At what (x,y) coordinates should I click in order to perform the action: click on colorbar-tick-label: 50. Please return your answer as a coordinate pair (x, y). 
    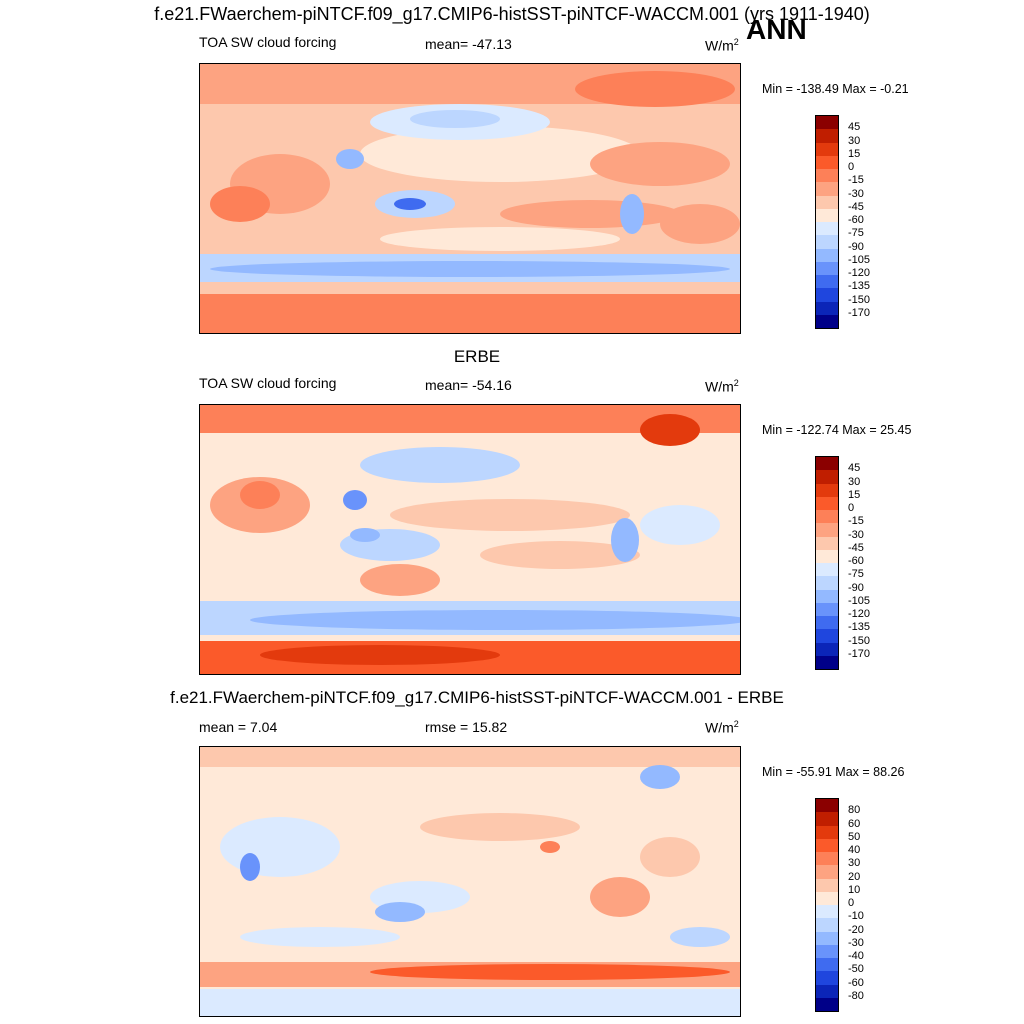
    Looking at the image, I should click on (854, 836).